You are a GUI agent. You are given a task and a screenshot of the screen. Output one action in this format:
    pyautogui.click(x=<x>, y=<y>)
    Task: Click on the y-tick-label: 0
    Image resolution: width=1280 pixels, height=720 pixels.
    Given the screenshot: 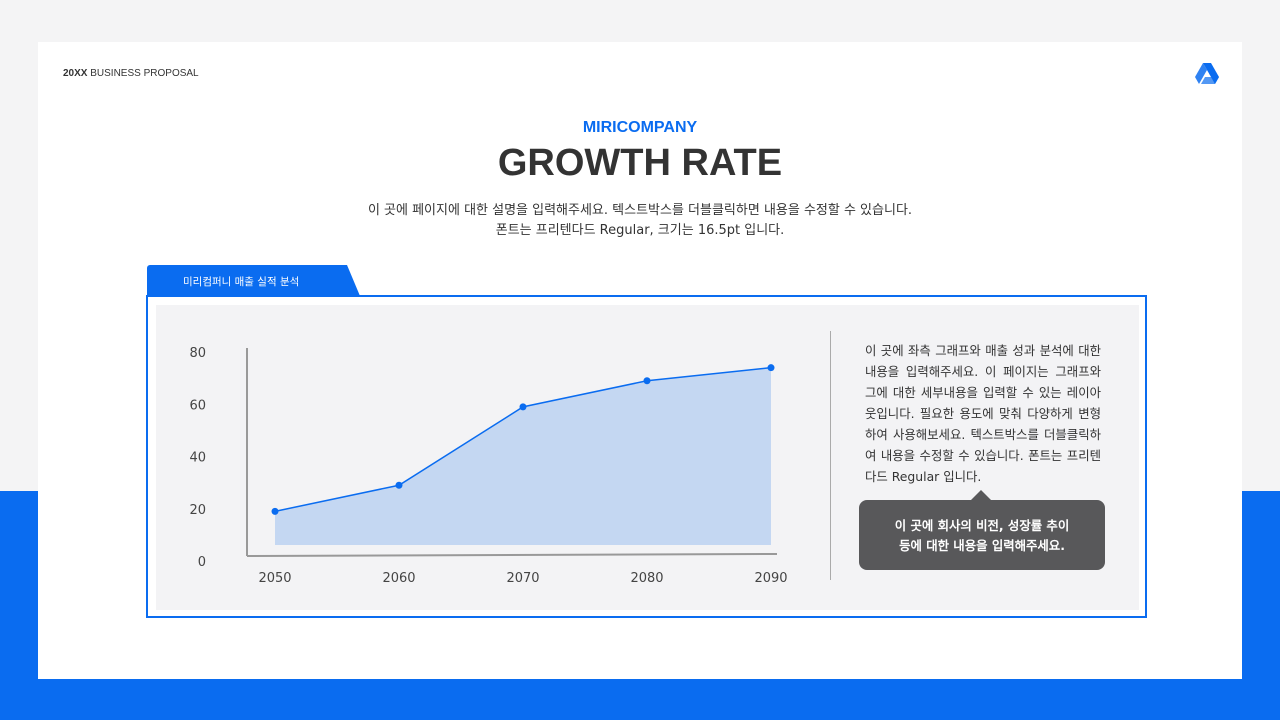 What is the action you would take?
    pyautogui.click(x=202, y=562)
    